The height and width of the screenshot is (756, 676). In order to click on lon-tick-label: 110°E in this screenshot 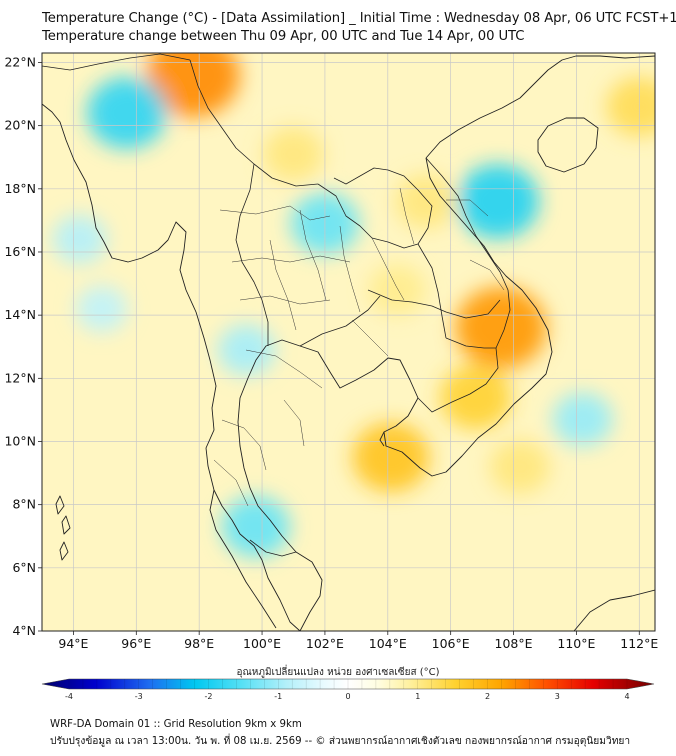, I will do `click(576, 643)`.